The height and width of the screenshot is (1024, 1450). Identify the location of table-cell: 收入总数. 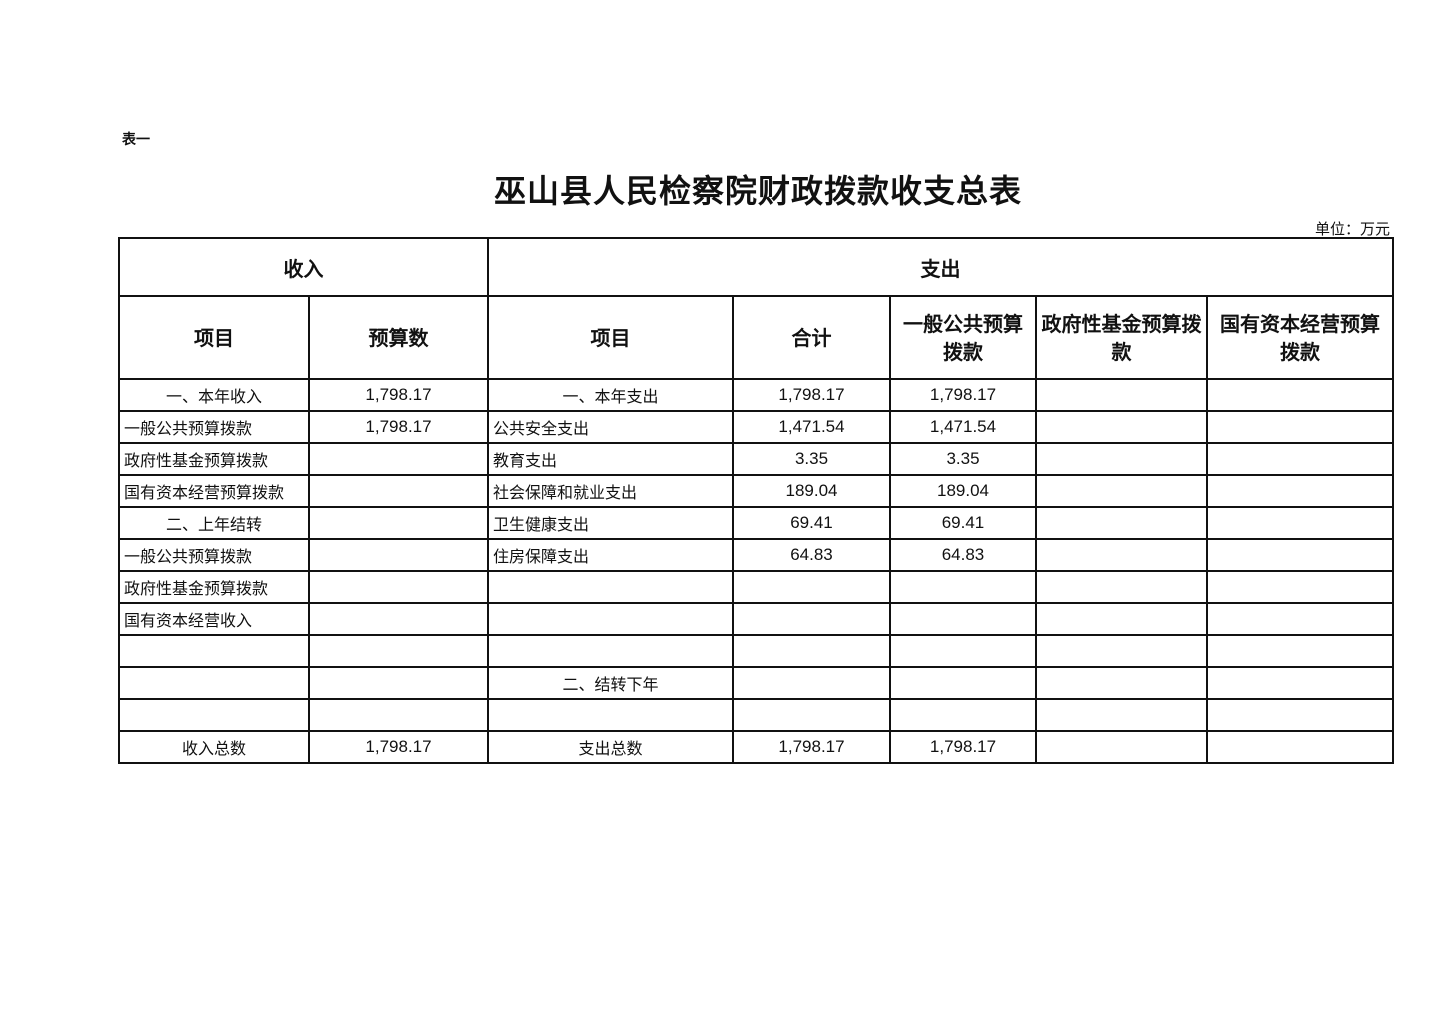
(214, 747).